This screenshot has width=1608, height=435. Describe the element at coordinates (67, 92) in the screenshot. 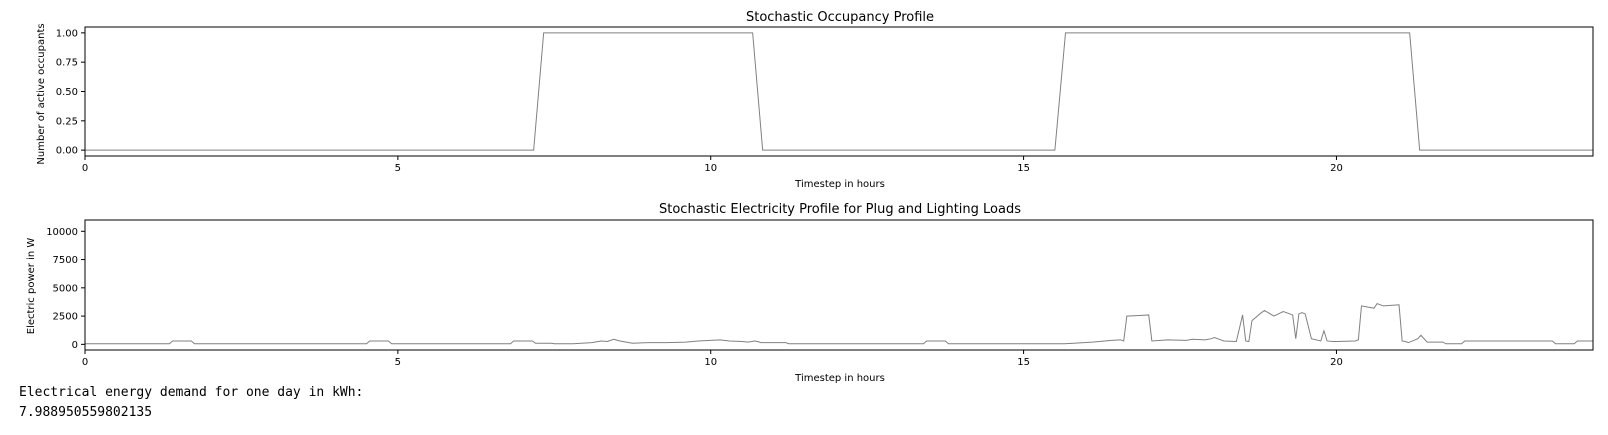

I see `occupancy-y-tick-label: 0.50` at that location.